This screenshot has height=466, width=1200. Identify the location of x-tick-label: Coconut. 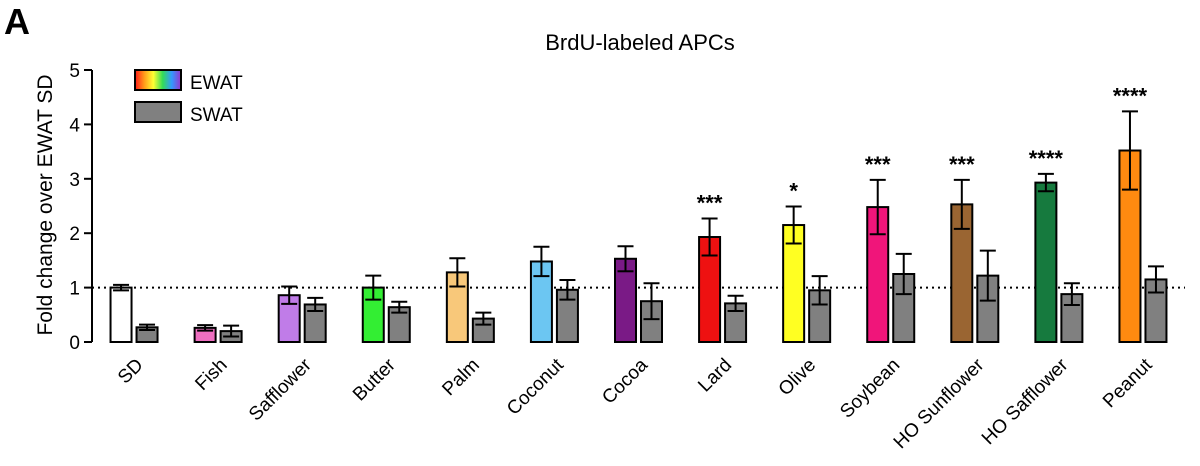
(535, 386).